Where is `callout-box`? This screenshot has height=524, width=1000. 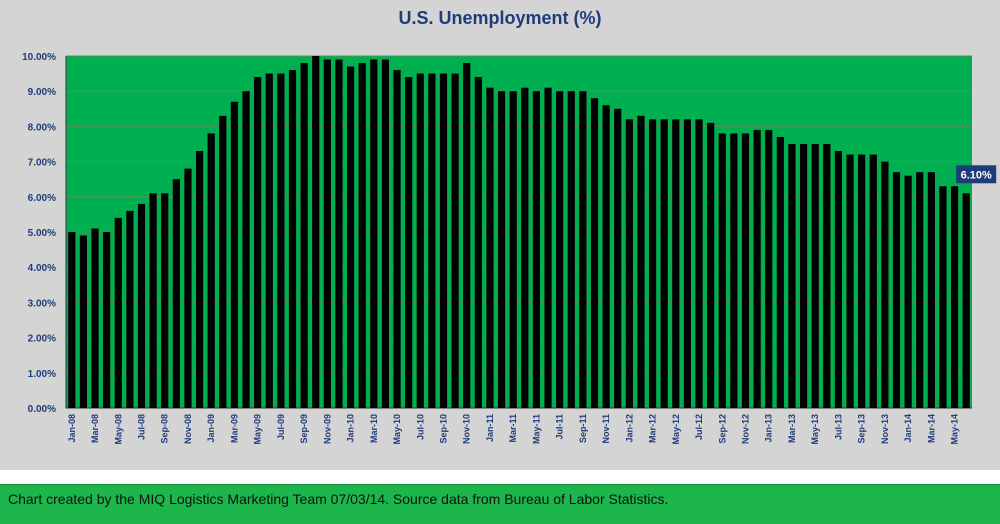
callout-box is located at coordinates (976, 174).